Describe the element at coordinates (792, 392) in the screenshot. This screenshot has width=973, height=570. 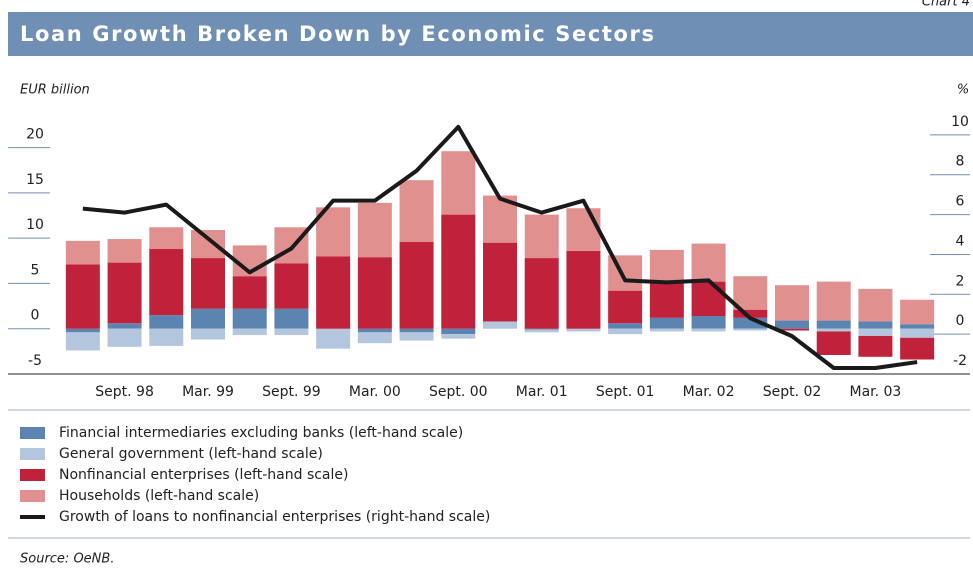
I see `x-tick-label: Sept. 02` at that location.